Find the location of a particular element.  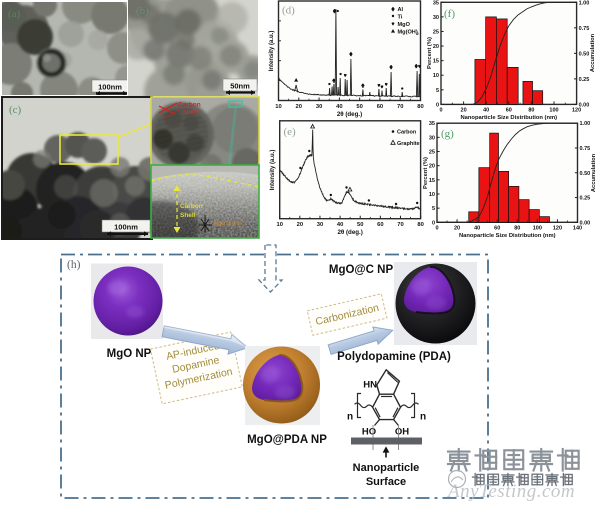

svg-text: (b) is located at coordinates (142, 11).